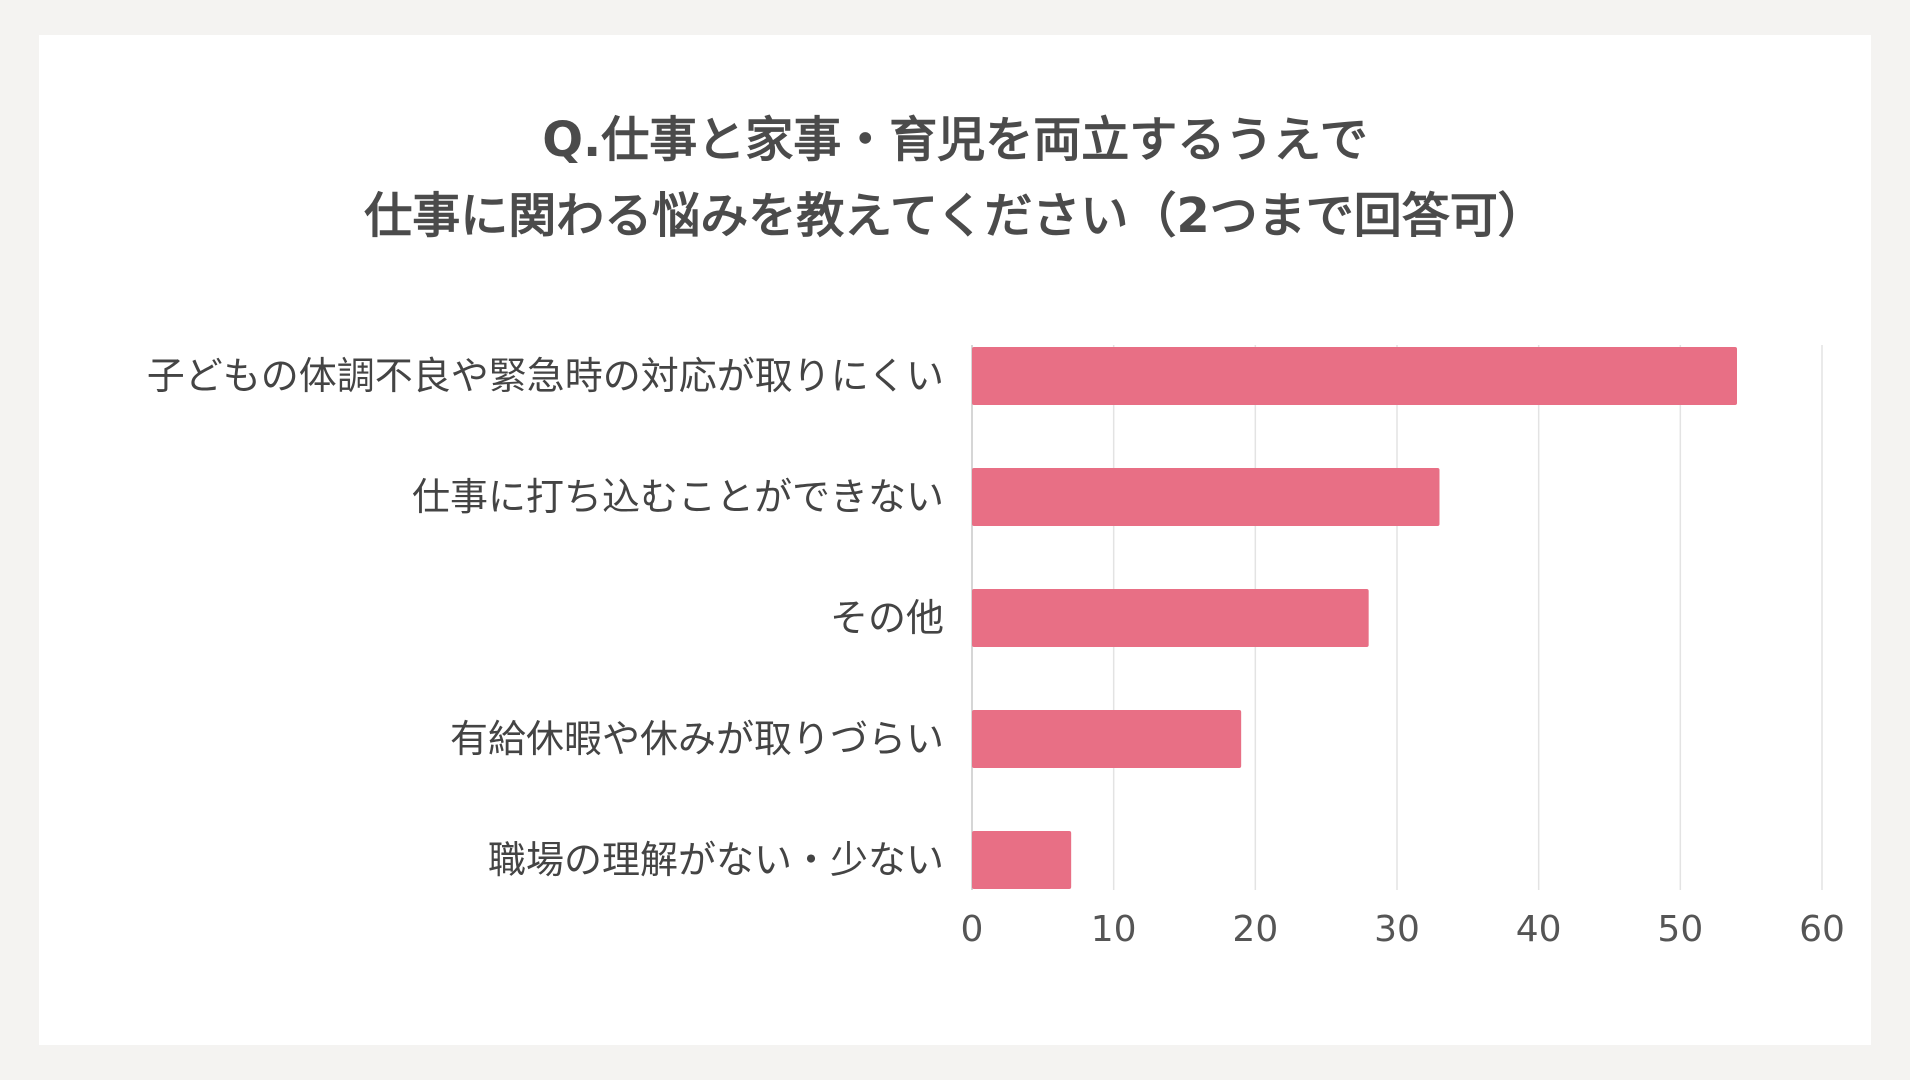 This screenshot has height=1080, width=1910. I want to click on category-label: 仕事に打ち込むことができない, so click(678, 497).